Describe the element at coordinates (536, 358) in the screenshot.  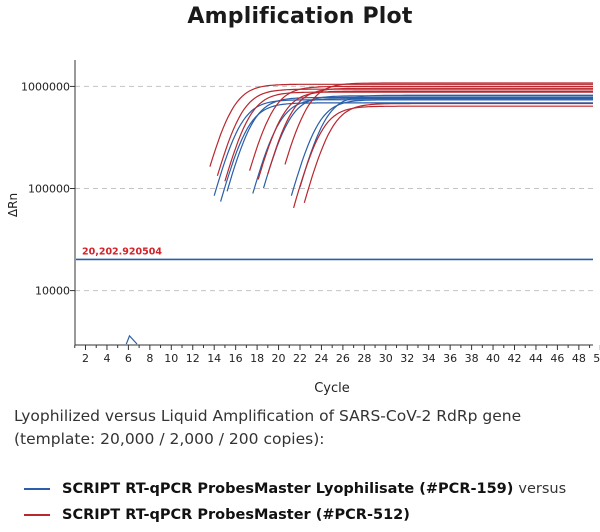
I see `x-tick-label: 44` at that location.